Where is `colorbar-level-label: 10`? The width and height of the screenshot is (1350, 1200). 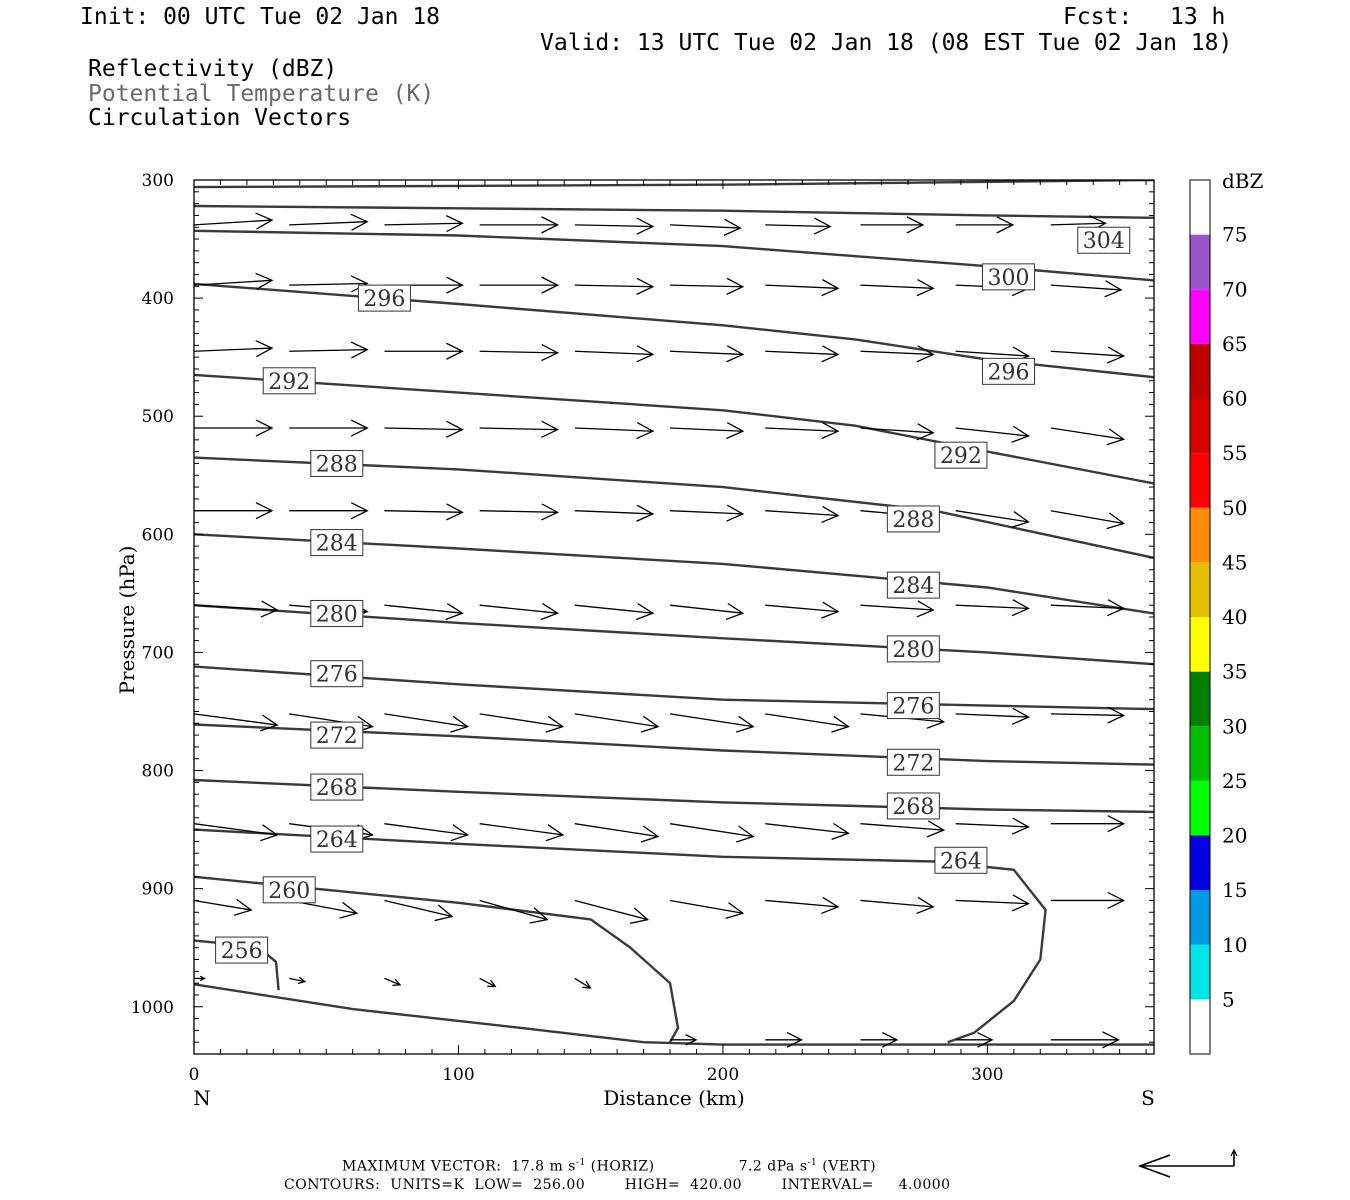
colorbar-level-label: 10 is located at coordinates (1234, 945).